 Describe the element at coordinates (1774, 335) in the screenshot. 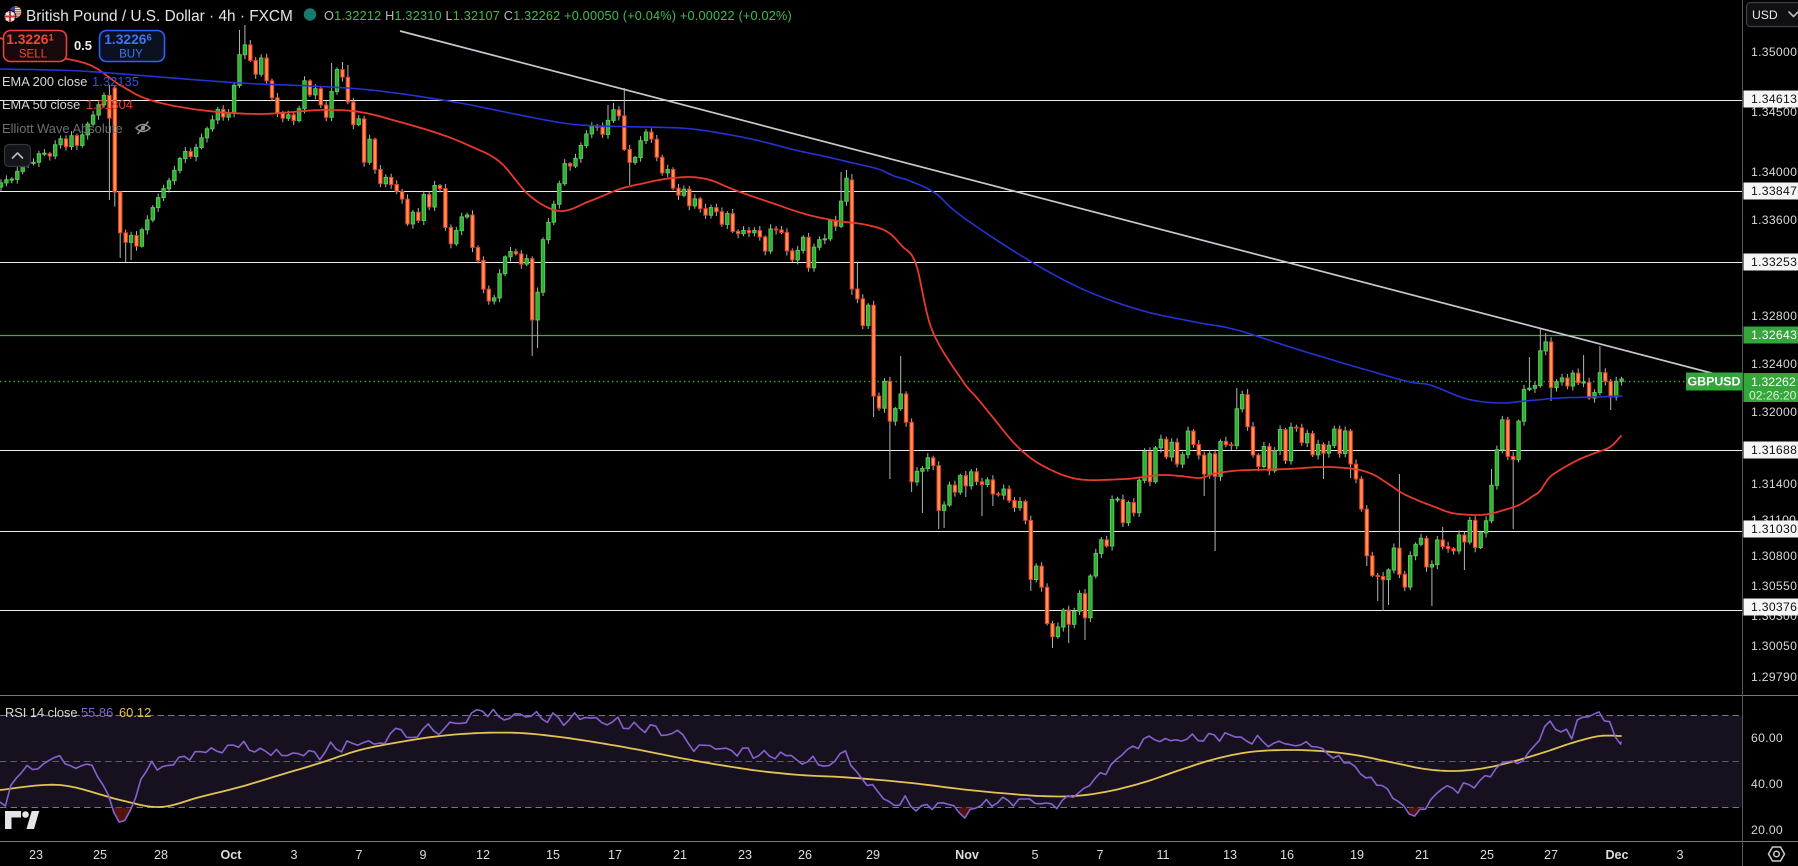

I see `svg-text: 1.32643` at that location.